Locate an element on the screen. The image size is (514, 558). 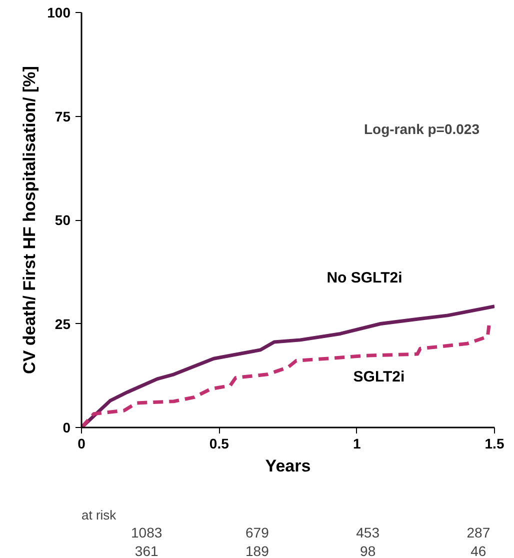
line-series is located at coordinates (286, 376).